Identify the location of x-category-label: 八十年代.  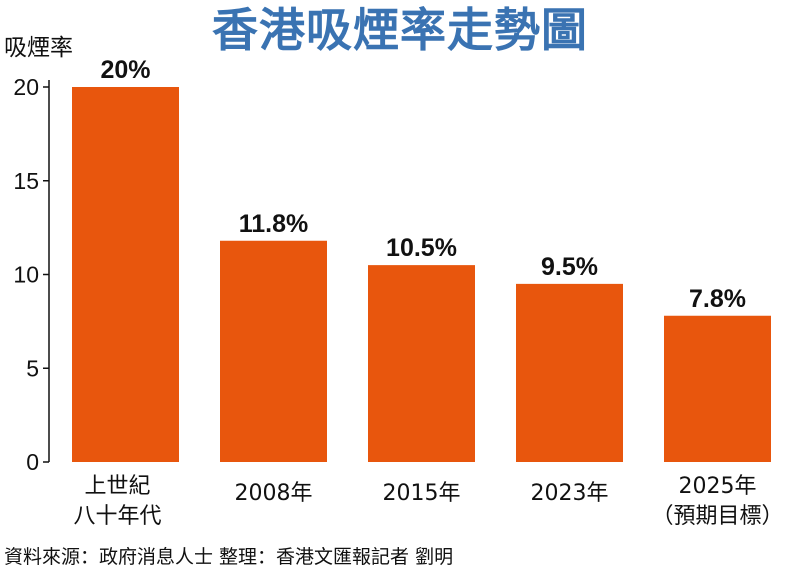
(117, 516).